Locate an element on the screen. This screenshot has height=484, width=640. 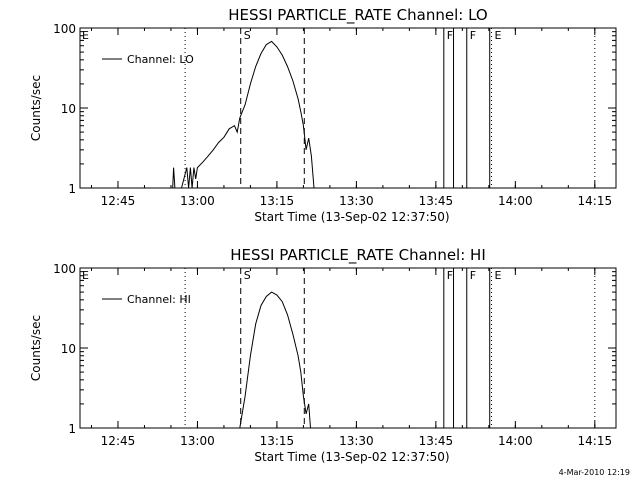
footer-timestamp: 4-Mar-2010 12:19 is located at coordinates (594, 472).